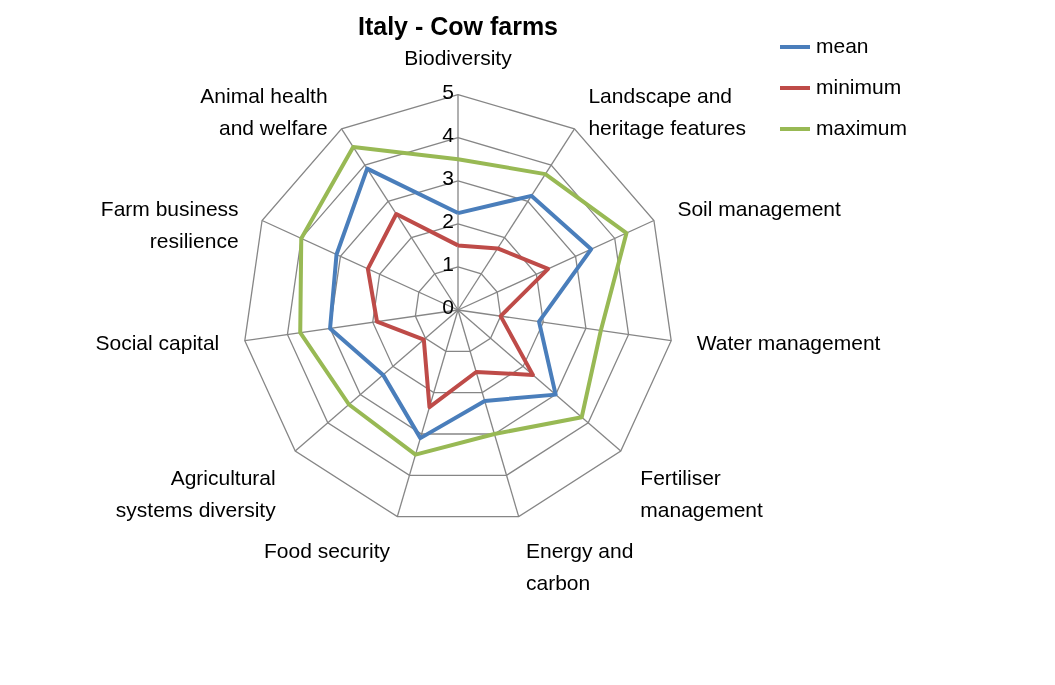  Describe the element at coordinates (448, 134) in the screenshot. I see `y-tick-label: 4` at that location.